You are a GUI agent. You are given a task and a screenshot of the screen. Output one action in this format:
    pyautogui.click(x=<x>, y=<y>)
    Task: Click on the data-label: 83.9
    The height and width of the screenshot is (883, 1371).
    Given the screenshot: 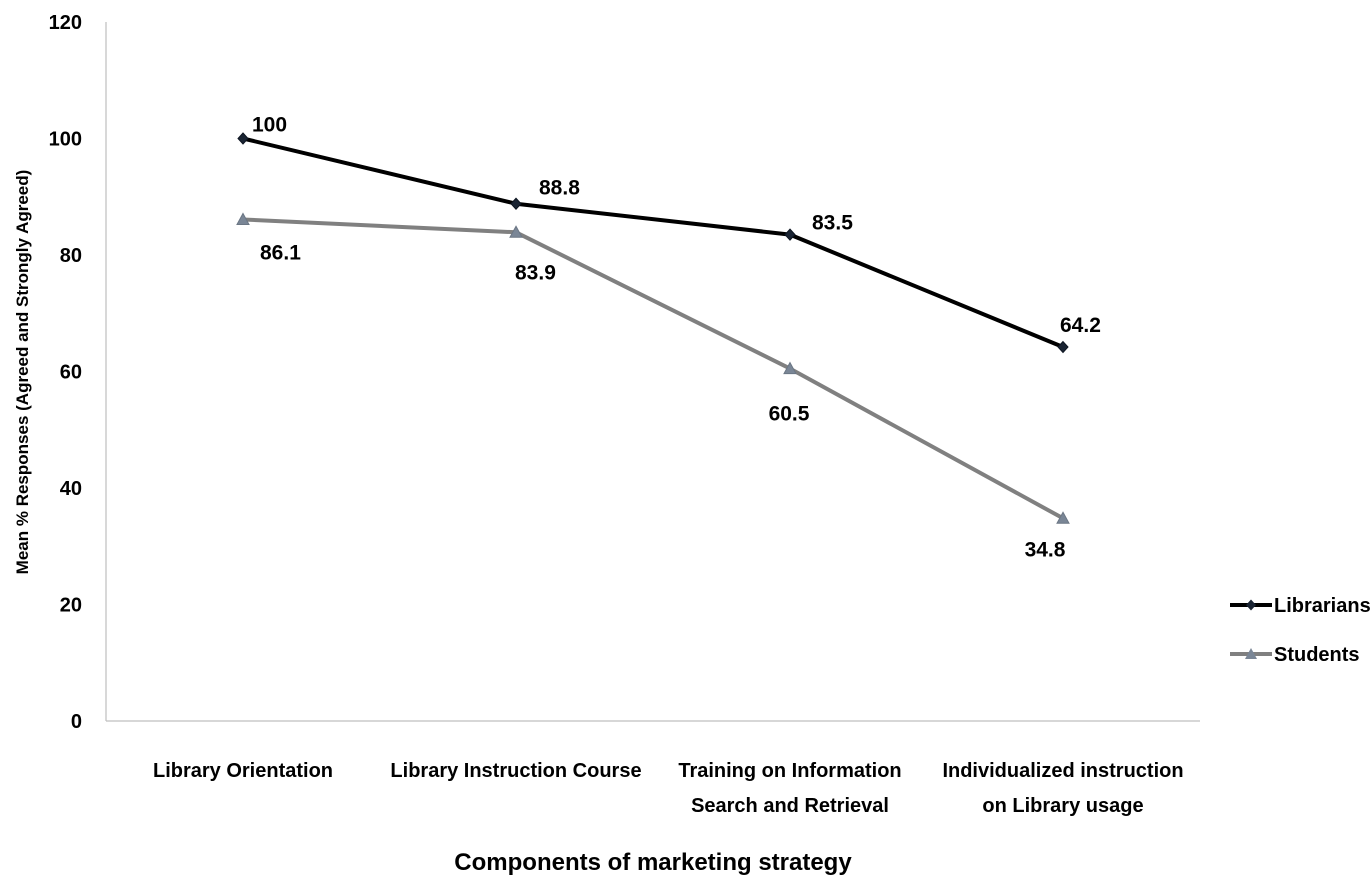 What is the action you would take?
    pyautogui.click(x=535, y=272)
    